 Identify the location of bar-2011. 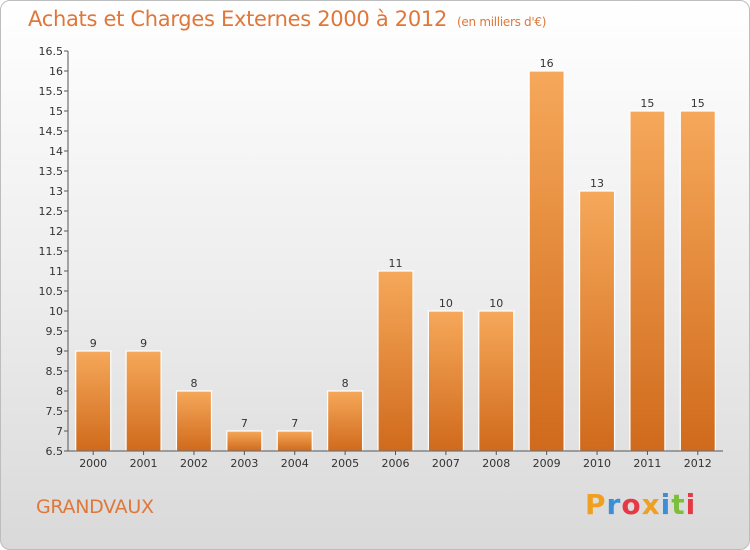
(647, 281).